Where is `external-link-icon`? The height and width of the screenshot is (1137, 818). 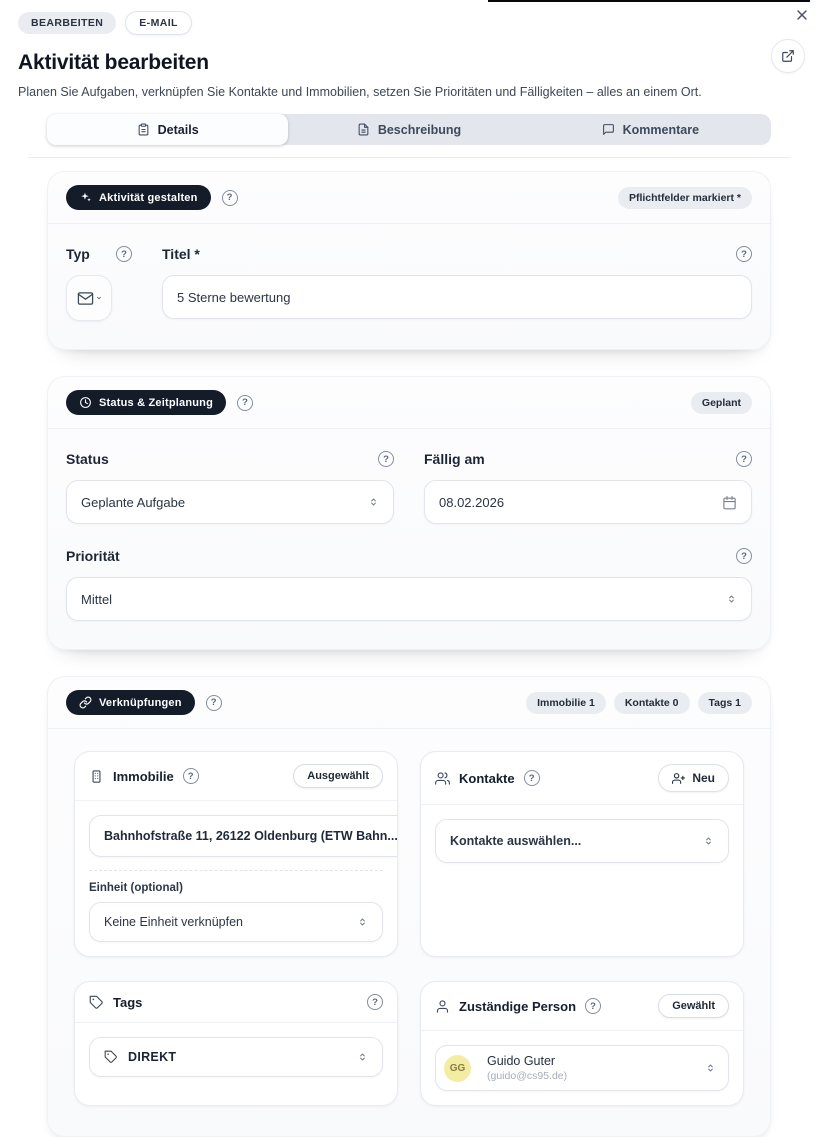
external-link-icon is located at coordinates (788, 56).